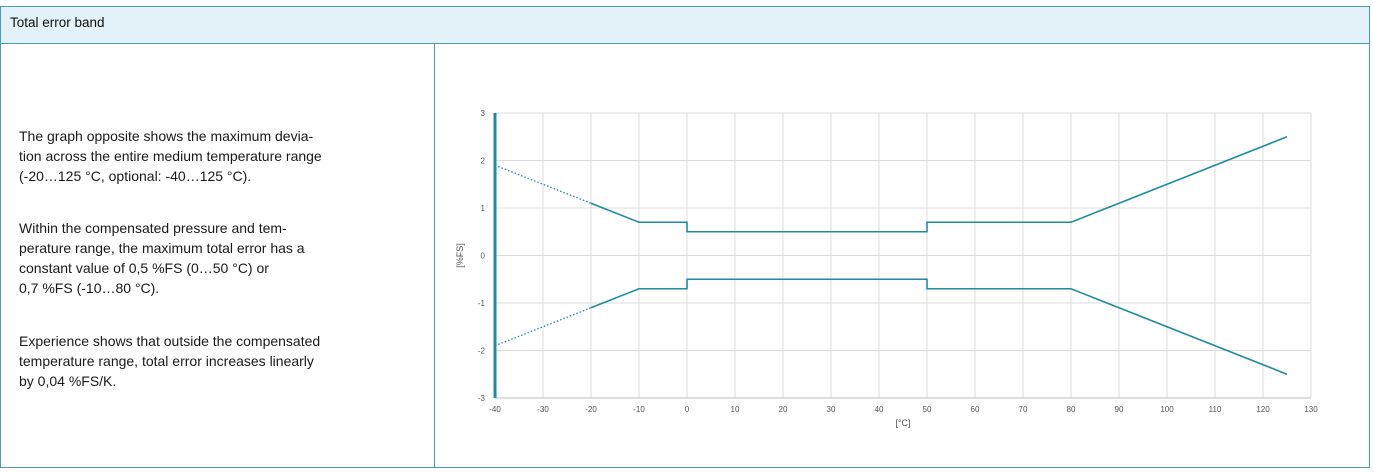  Describe the element at coordinates (135, 176) in the screenshot. I see `paragraph-line: (-20…125 °C, optional: -40…125 °C).` at that location.